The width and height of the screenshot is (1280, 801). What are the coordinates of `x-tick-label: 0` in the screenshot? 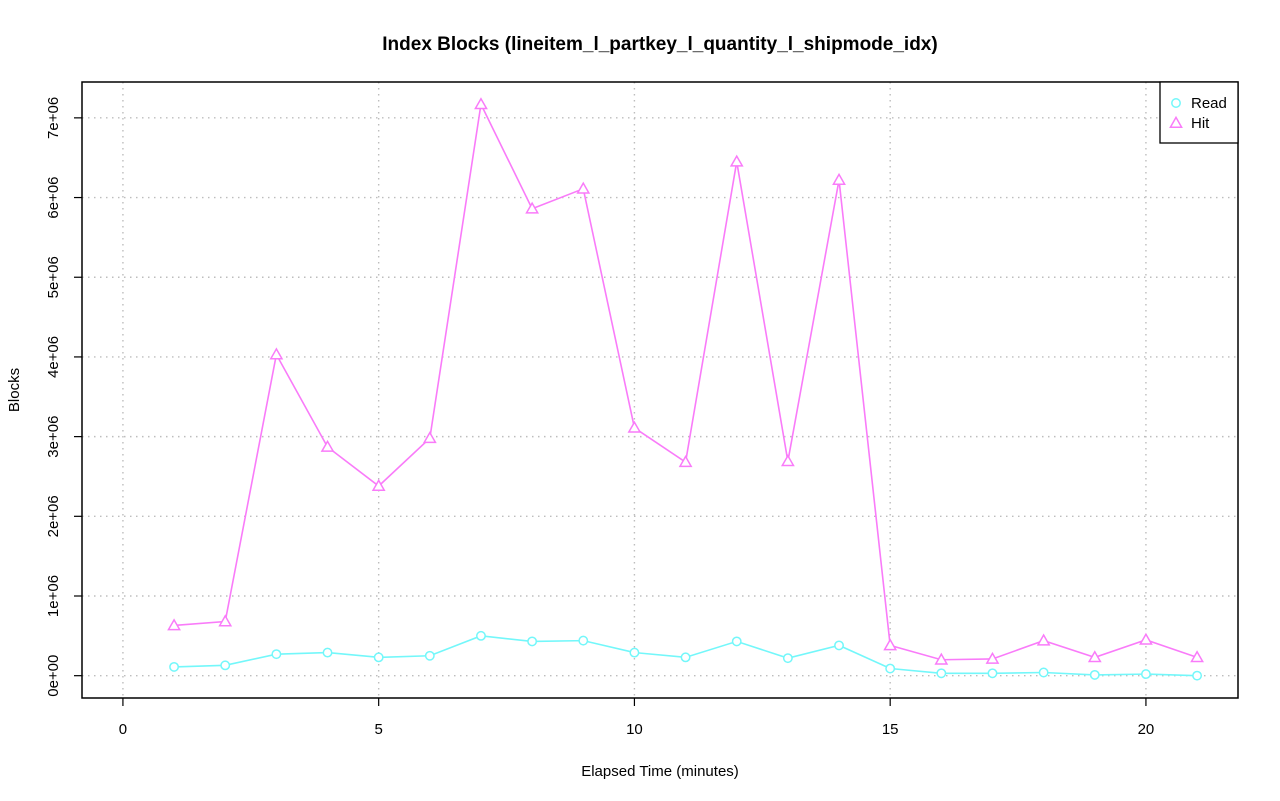 It's located at (123, 729).